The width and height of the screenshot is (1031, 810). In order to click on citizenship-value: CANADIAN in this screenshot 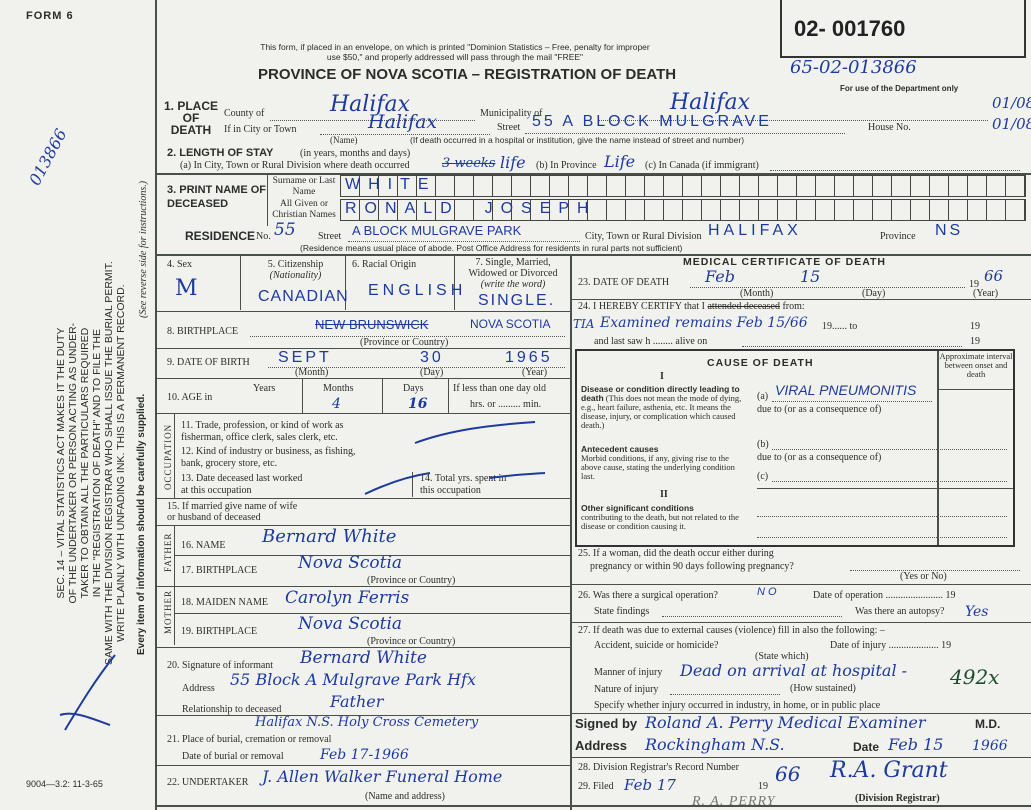, I will do `click(303, 296)`.